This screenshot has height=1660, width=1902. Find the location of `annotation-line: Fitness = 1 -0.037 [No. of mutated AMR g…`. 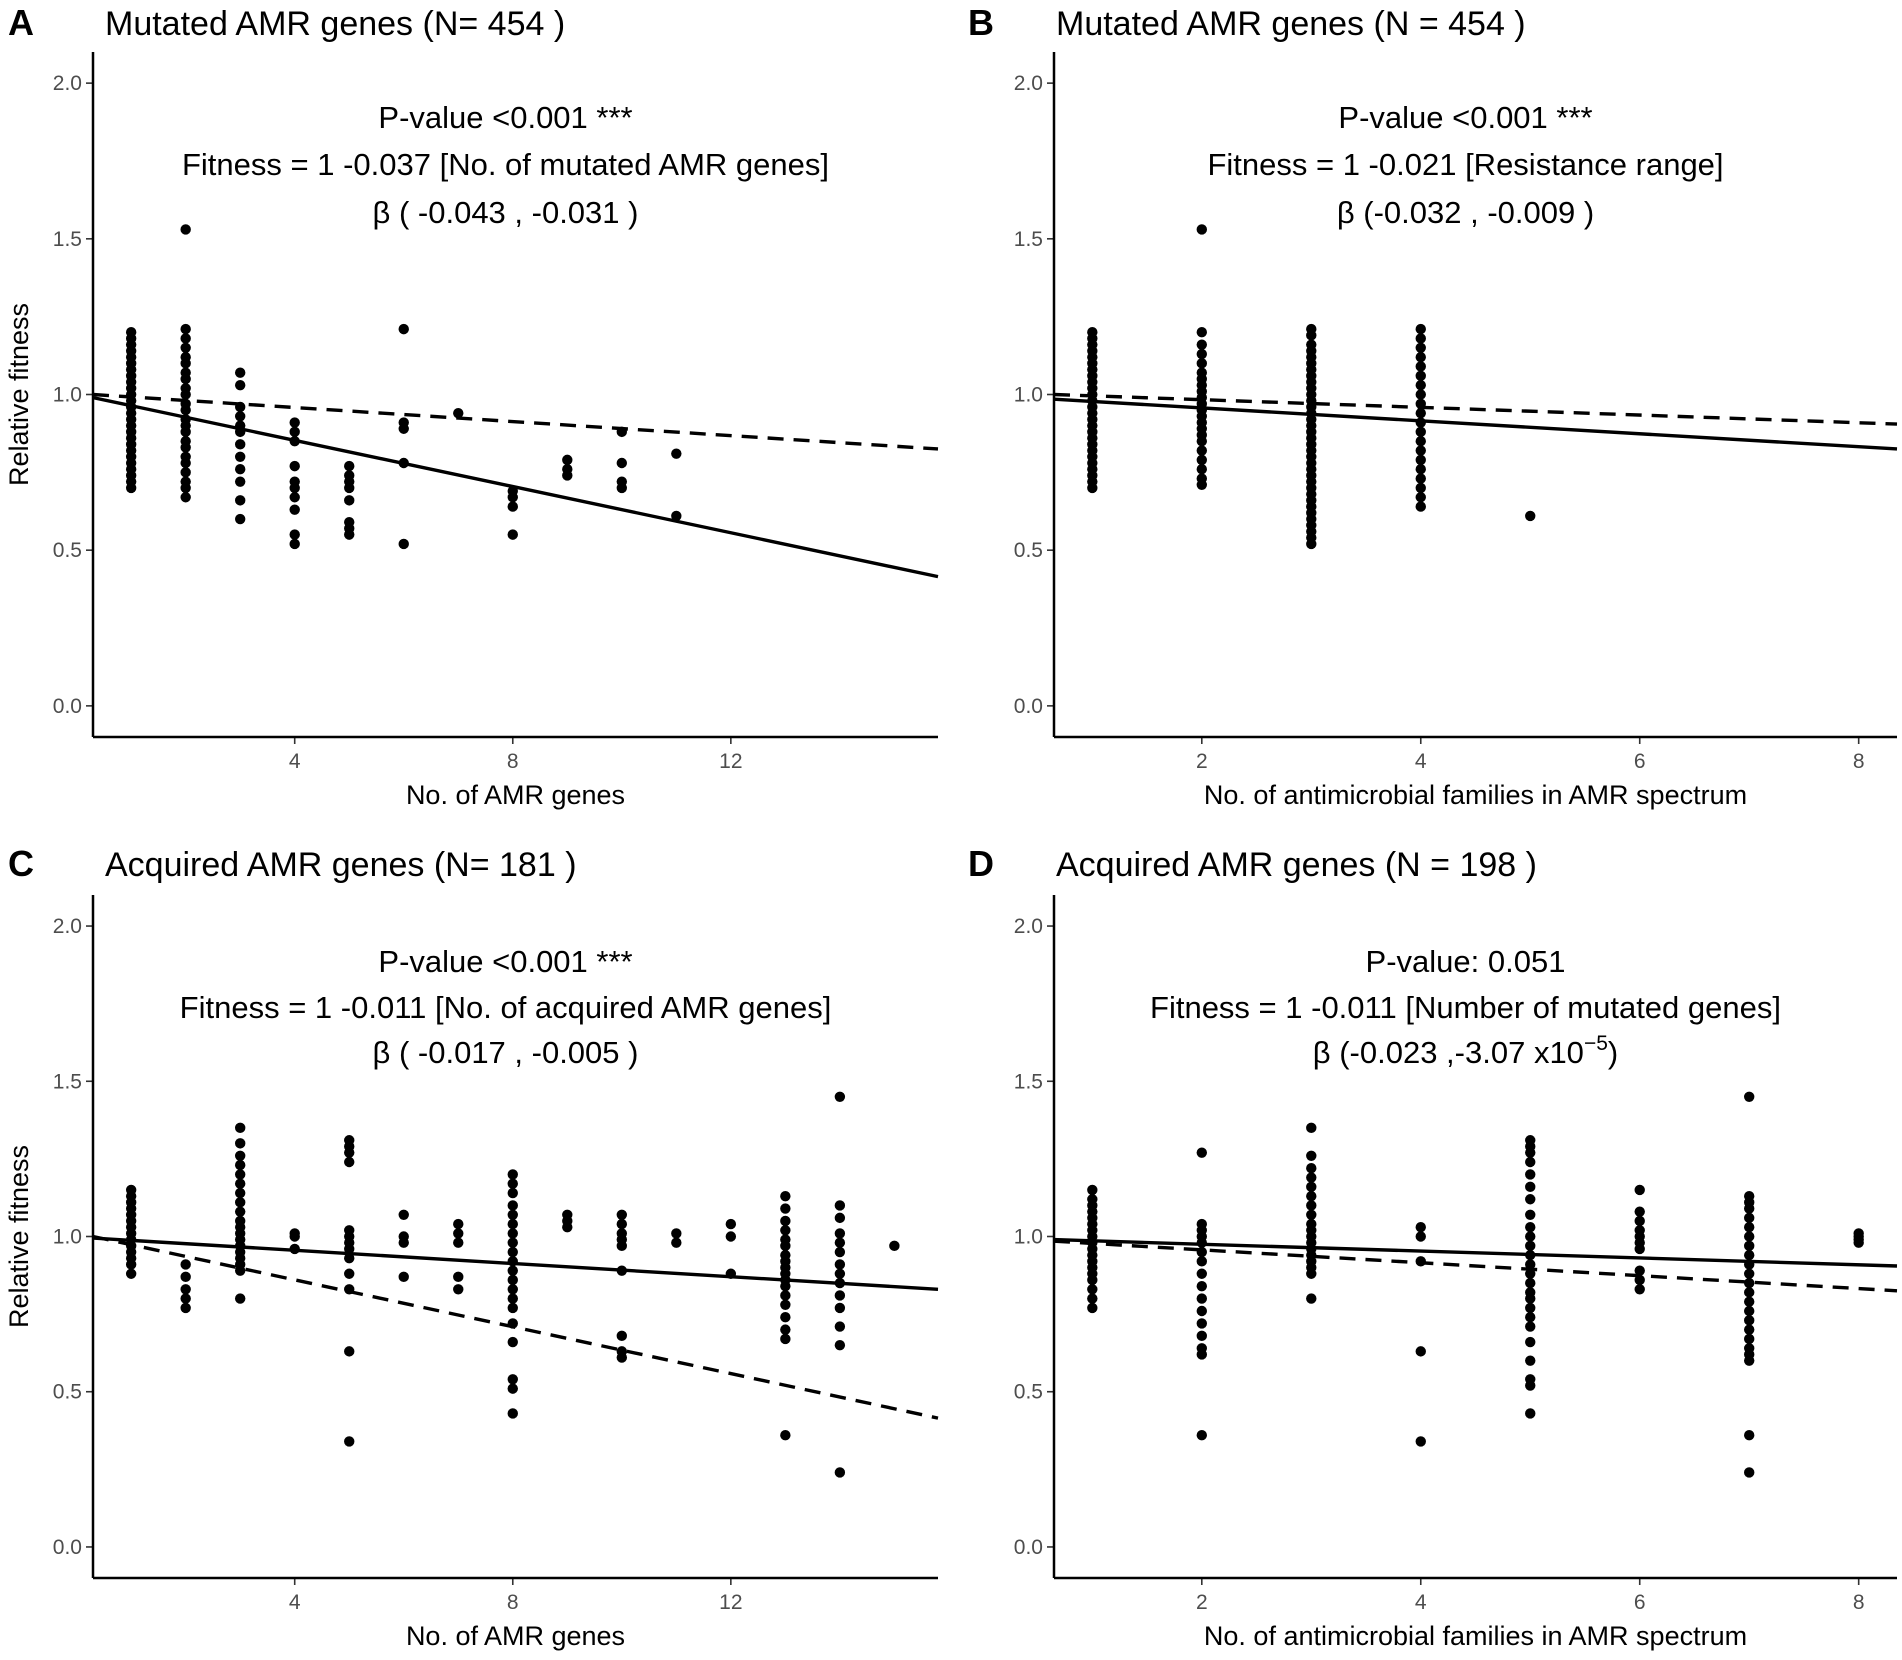

annotation-line: Fitness = 1 -0.037 [No. of mutated AMR g… is located at coordinates (505, 164).